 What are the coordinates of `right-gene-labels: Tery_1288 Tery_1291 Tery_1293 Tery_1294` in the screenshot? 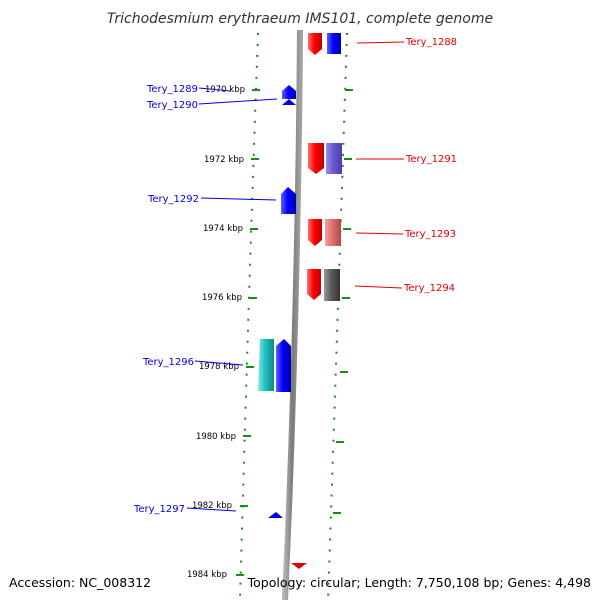 It's located at (405, 165).